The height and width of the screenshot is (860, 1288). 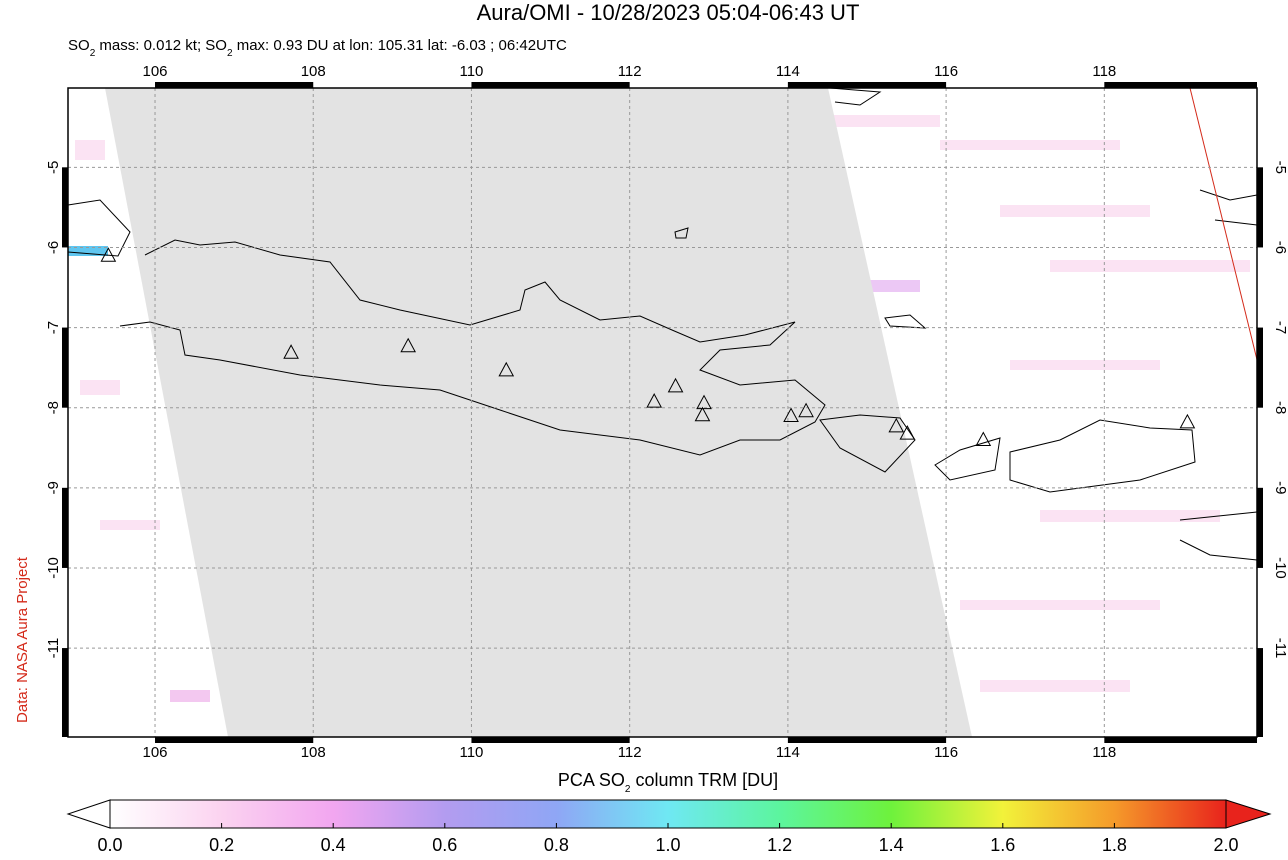 What do you see at coordinates (1114, 845) in the screenshot?
I see `colorbar-tick-label: 1.8` at bounding box center [1114, 845].